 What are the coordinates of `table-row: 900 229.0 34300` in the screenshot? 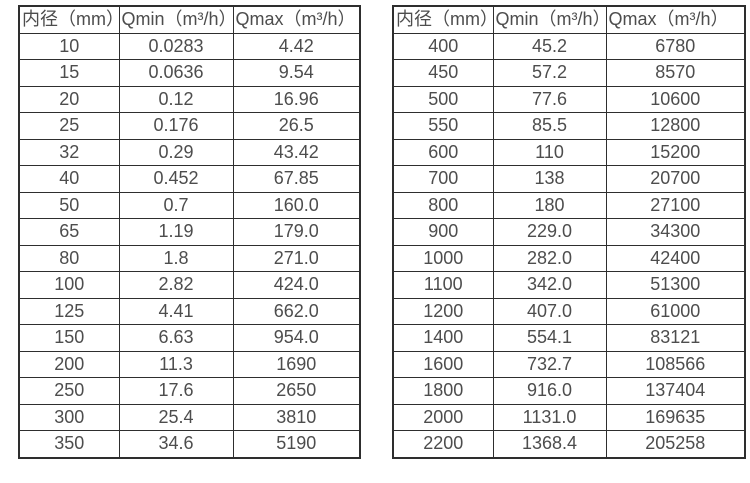 It's located at (569, 232).